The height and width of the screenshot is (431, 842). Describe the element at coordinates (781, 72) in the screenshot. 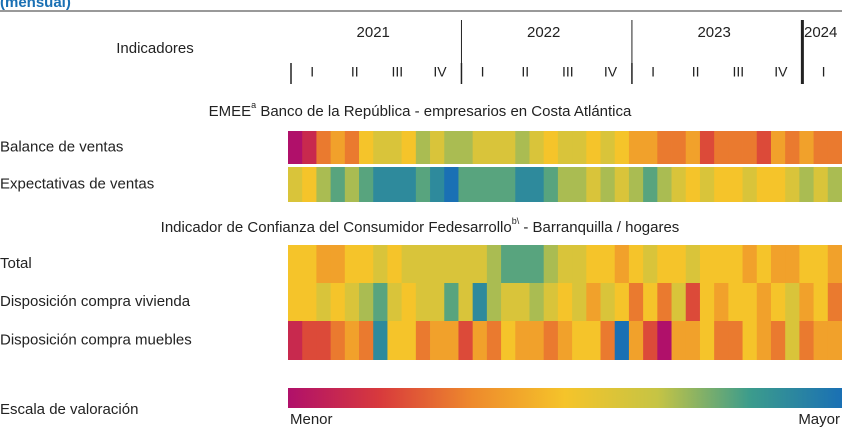

I see `quarter-label: IV` at that location.